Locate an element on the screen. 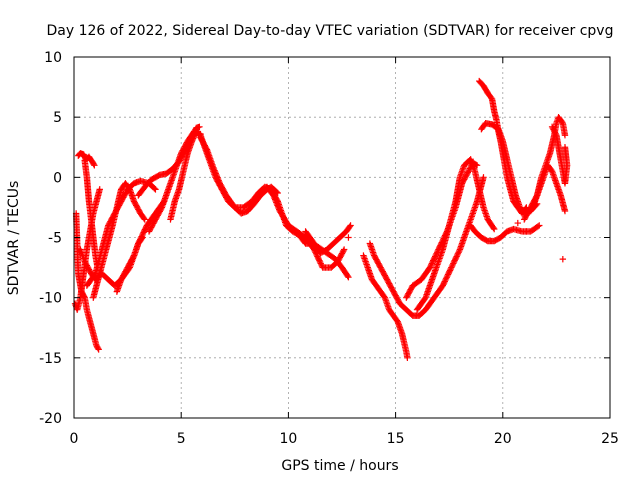 The image size is (640, 480). y-tick-label: -5 is located at coordinates (55, 239).